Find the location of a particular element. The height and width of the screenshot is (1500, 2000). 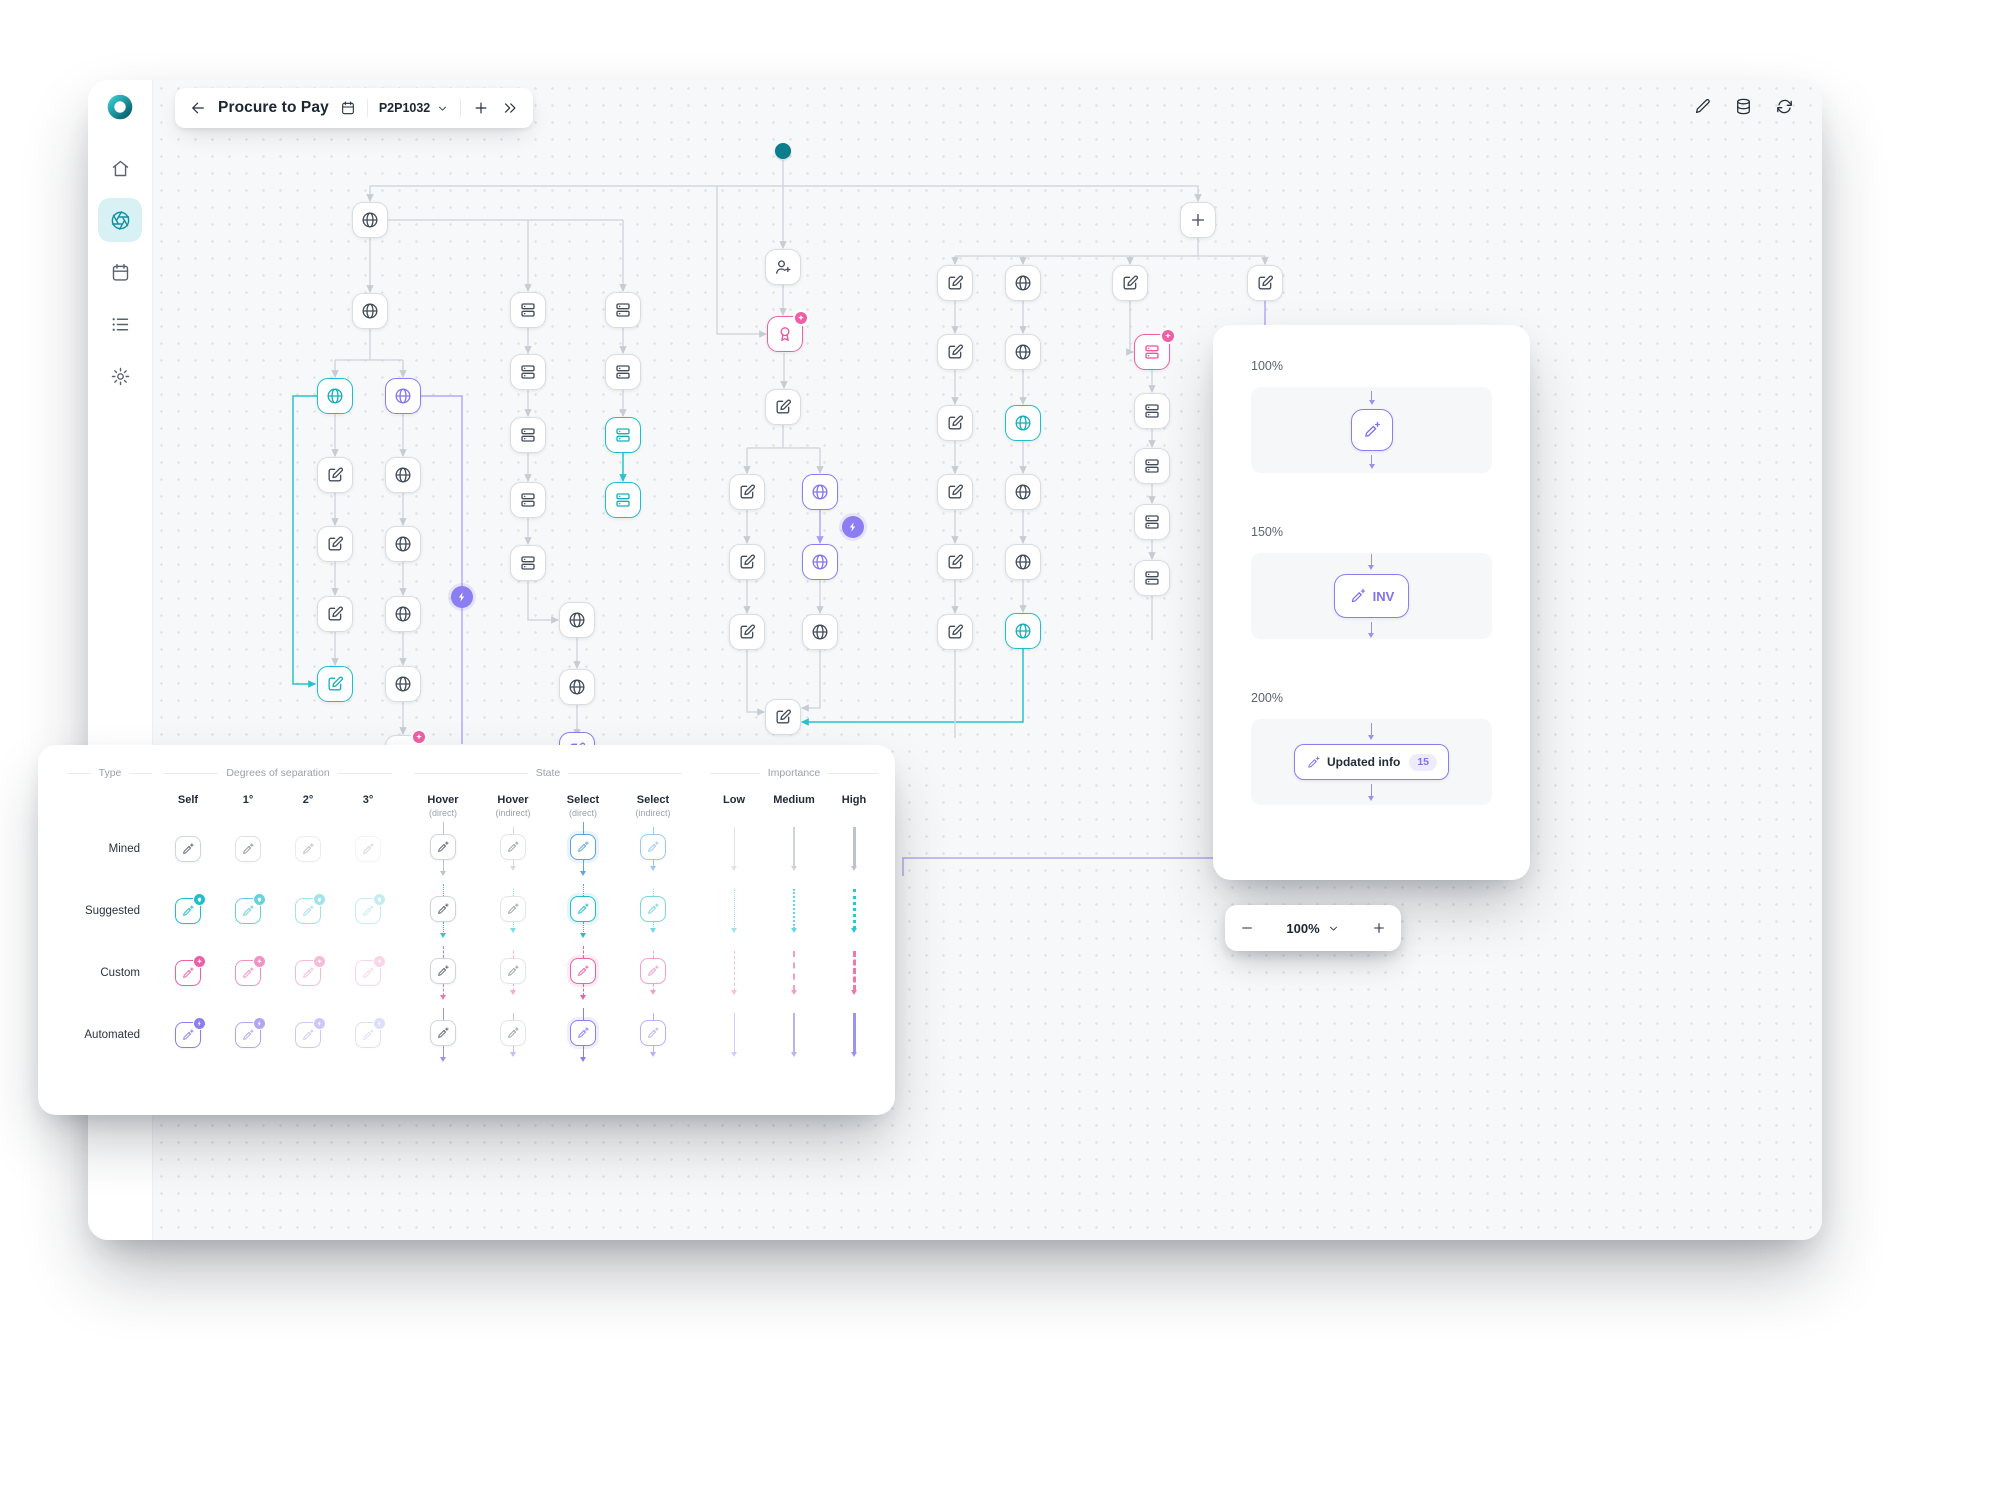

divider-line is located at coordinates (625, 773).